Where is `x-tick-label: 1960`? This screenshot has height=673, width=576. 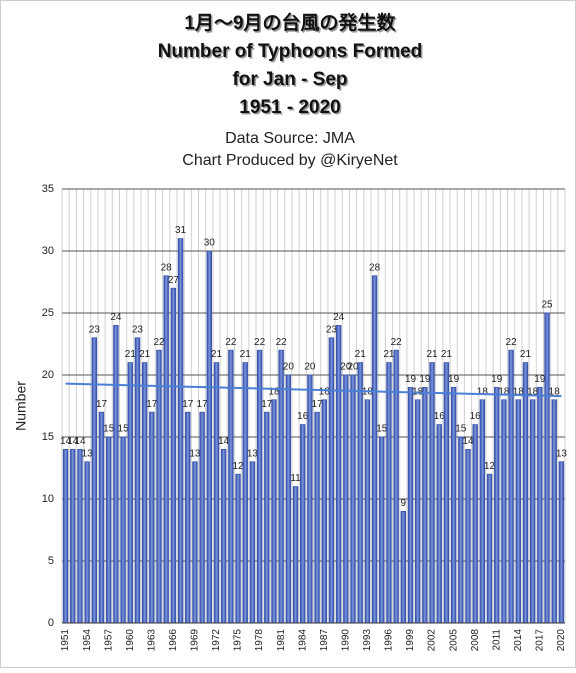
x-tick-label: 1960 is located at coordinates (130, 640).